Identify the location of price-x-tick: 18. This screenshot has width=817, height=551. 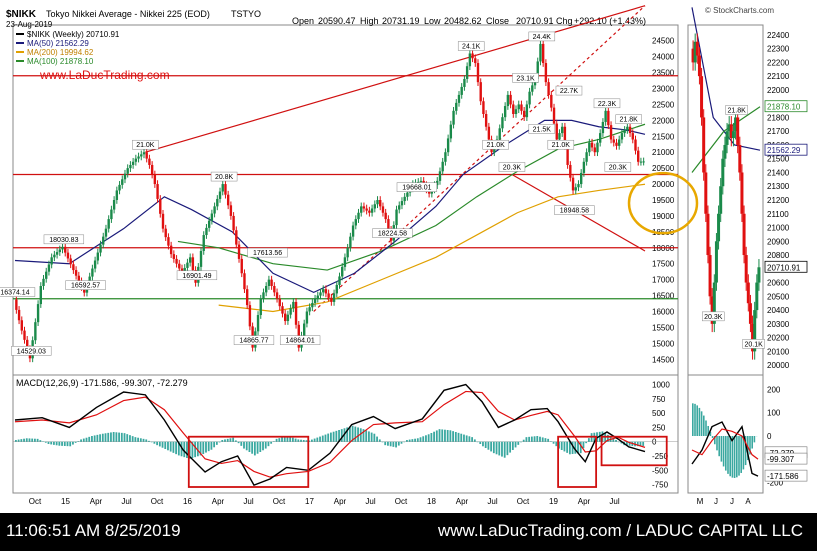
(431, 501).